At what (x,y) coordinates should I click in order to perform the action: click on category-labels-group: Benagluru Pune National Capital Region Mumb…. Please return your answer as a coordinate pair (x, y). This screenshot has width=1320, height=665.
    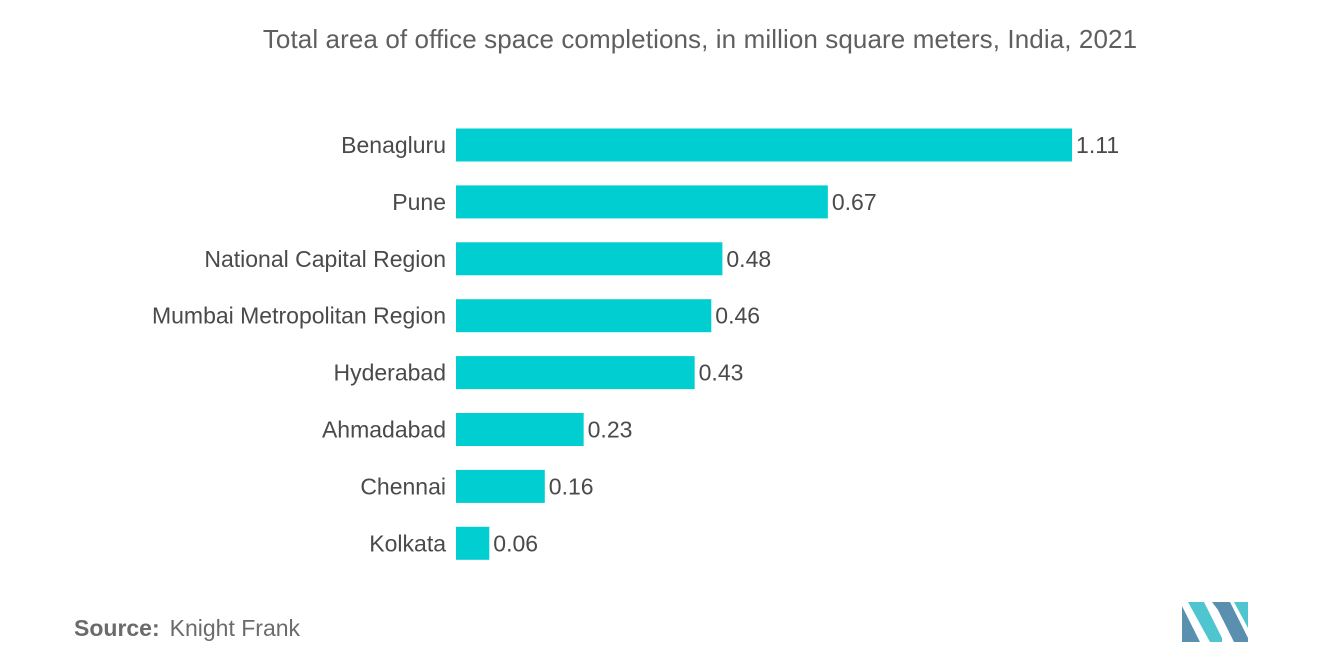
    Looking at the image, I should click on (299, 344).